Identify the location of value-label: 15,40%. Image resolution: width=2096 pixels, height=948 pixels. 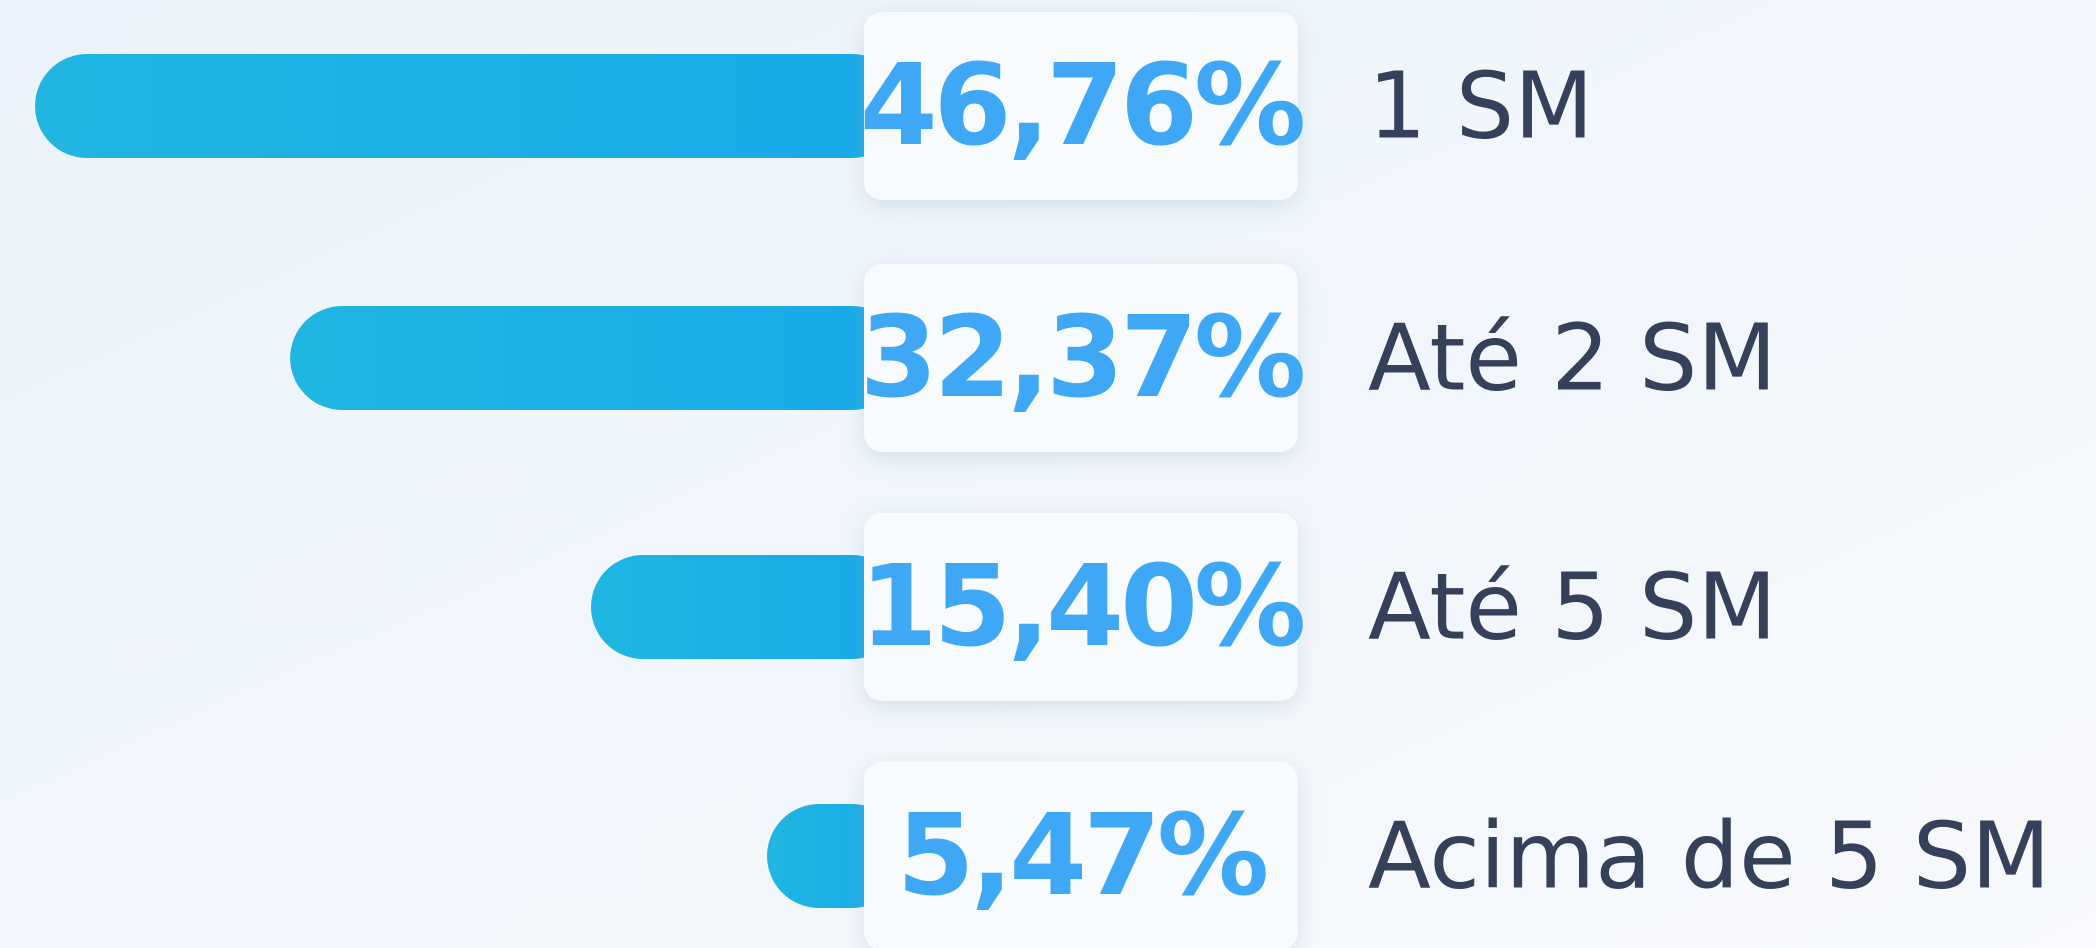
(1081, 607).